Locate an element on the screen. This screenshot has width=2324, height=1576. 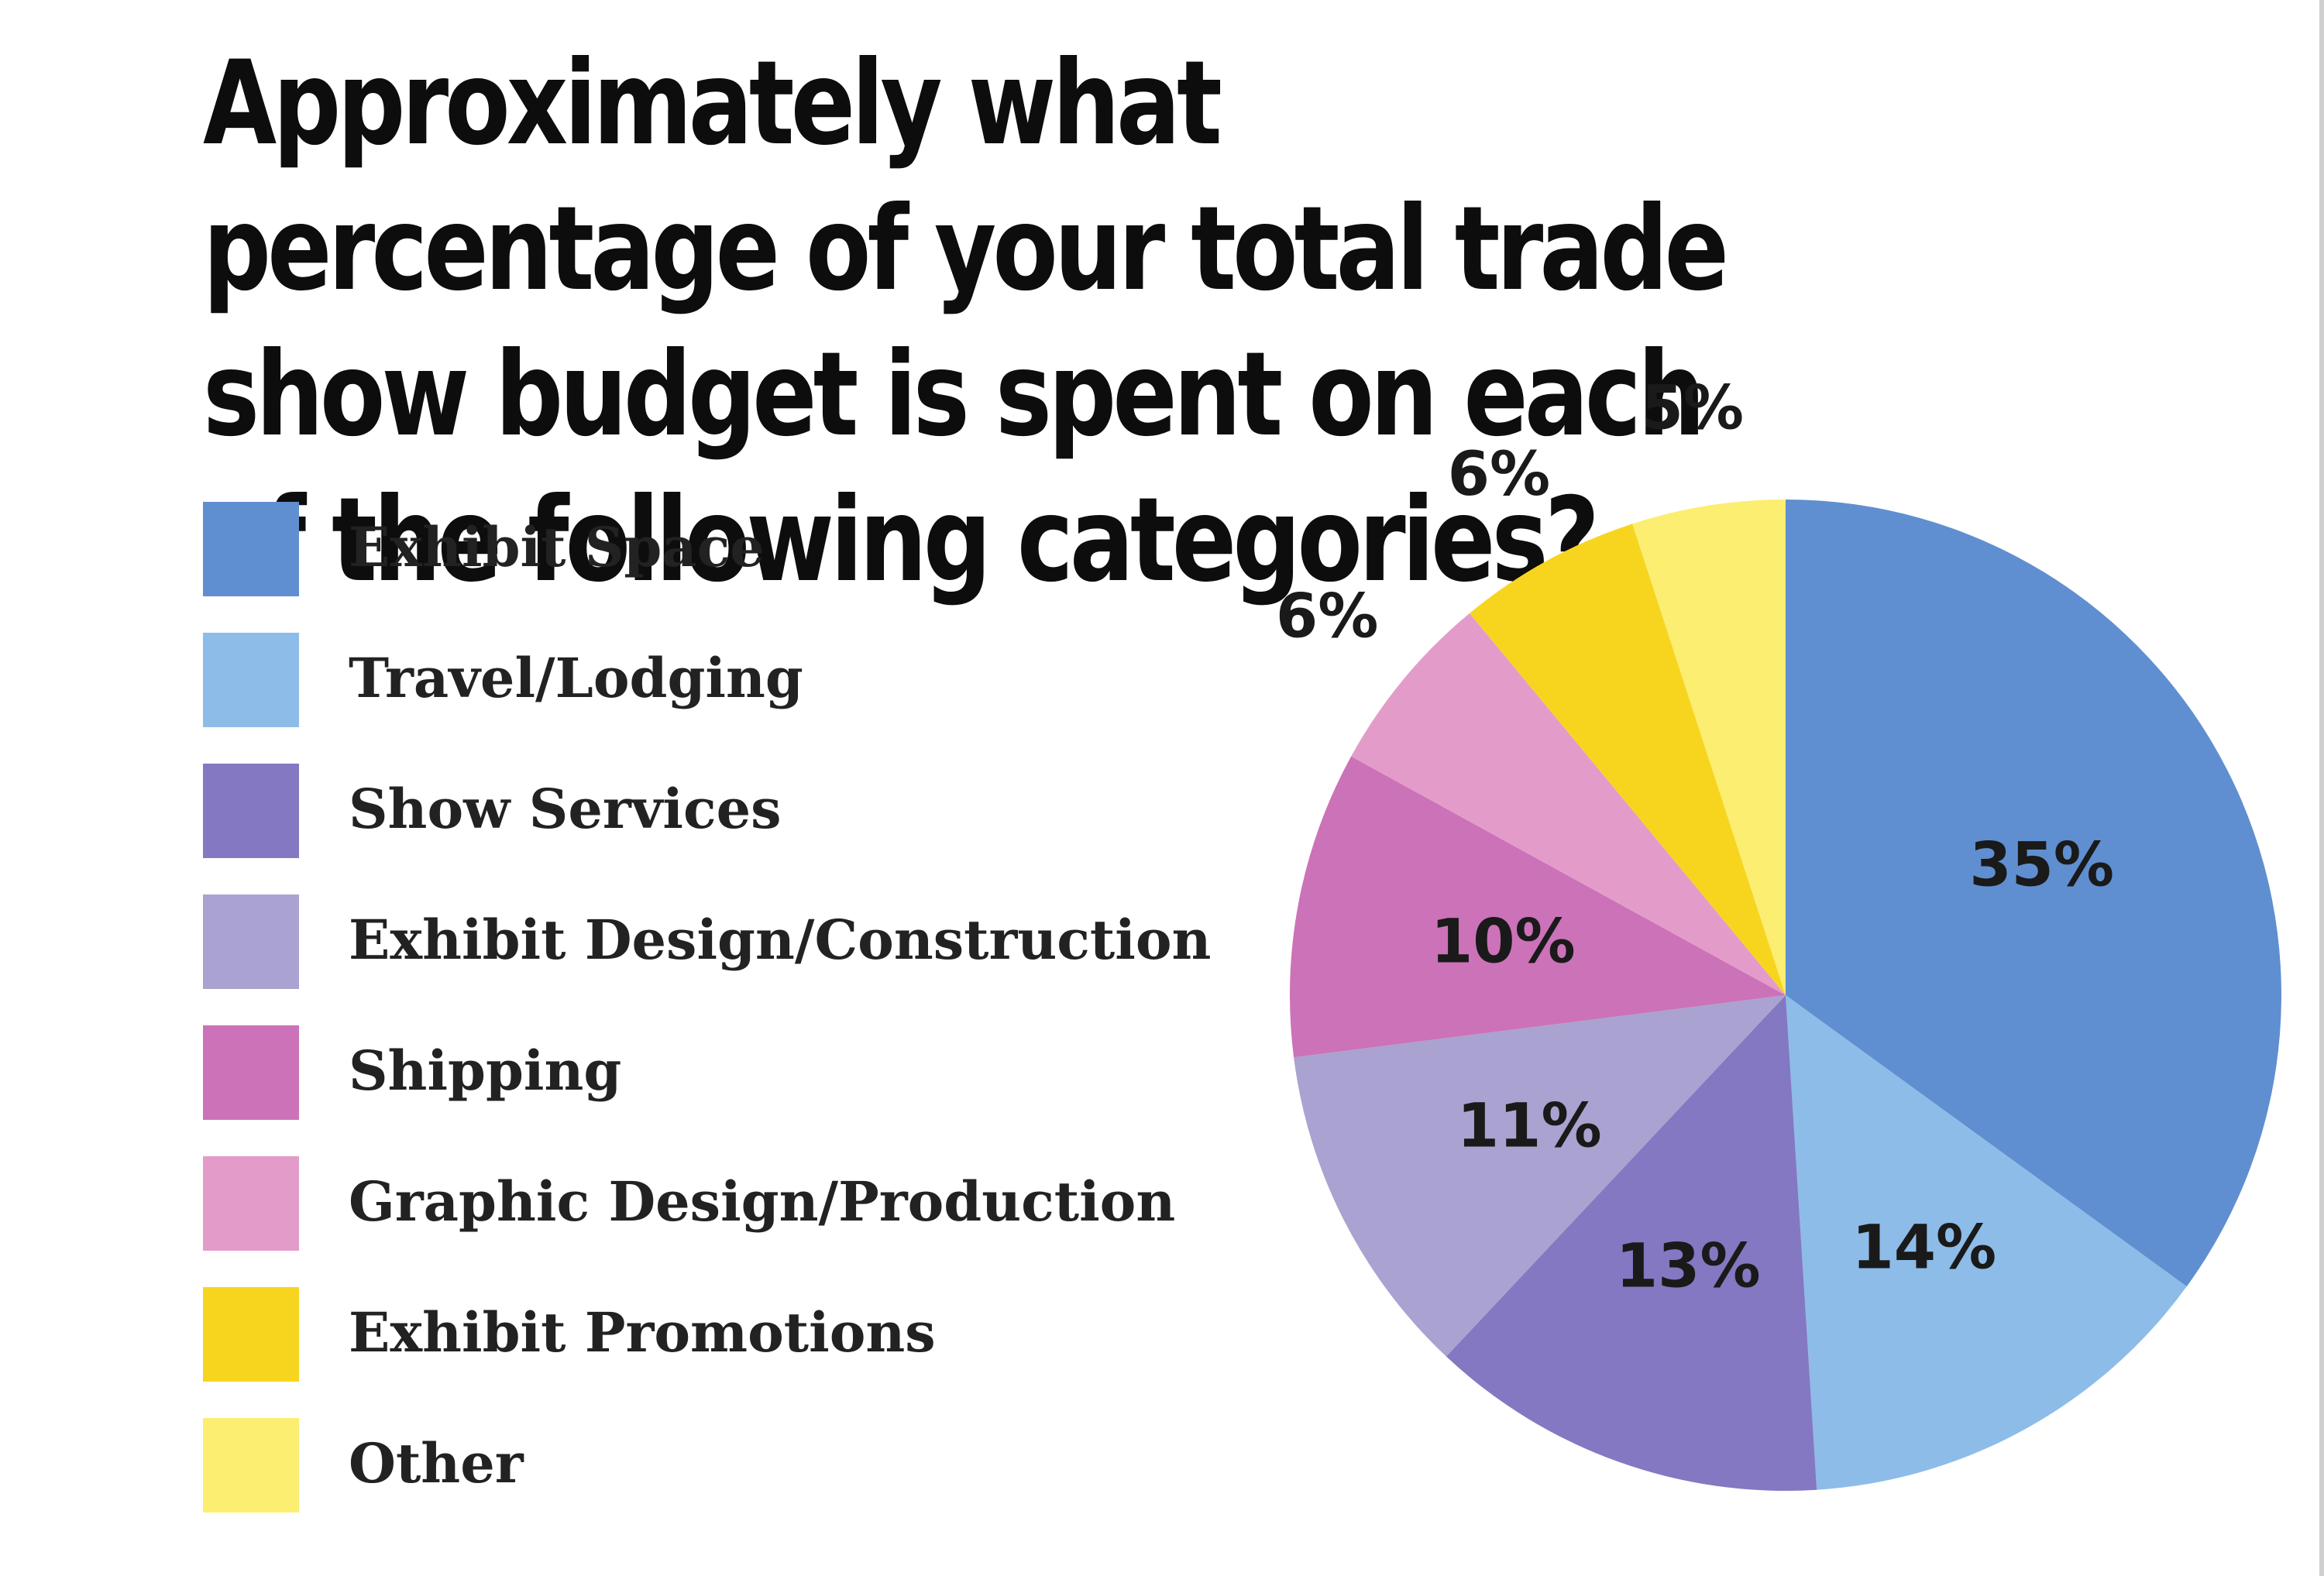
pie-slice-exhibit-promotions is located at coordinates (1628, 759).